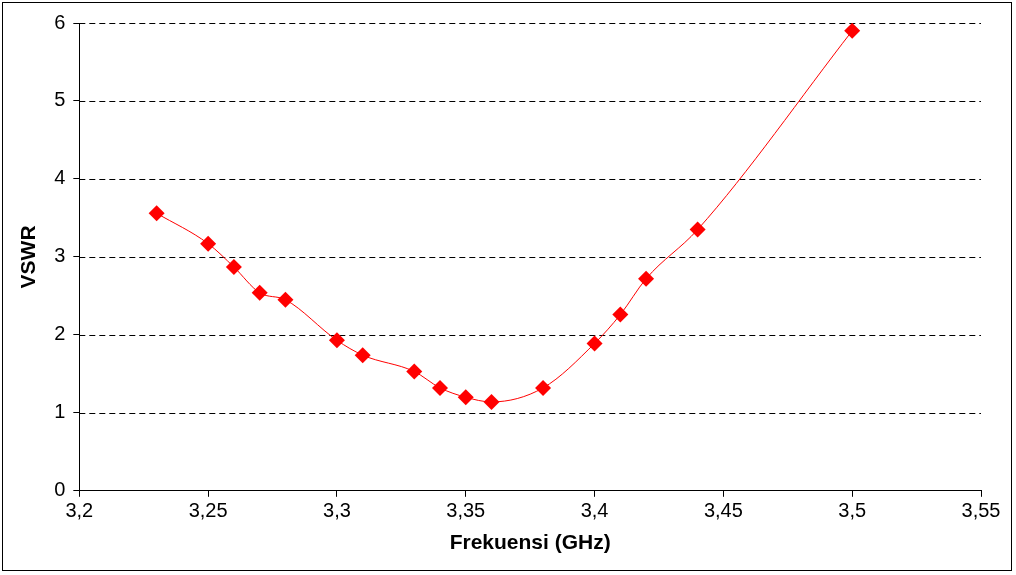 The image size is (1016, 575). Describe the element at coordinates (723, 510) in the screenshot. I see `x-tick-label: 3,45` at that location.